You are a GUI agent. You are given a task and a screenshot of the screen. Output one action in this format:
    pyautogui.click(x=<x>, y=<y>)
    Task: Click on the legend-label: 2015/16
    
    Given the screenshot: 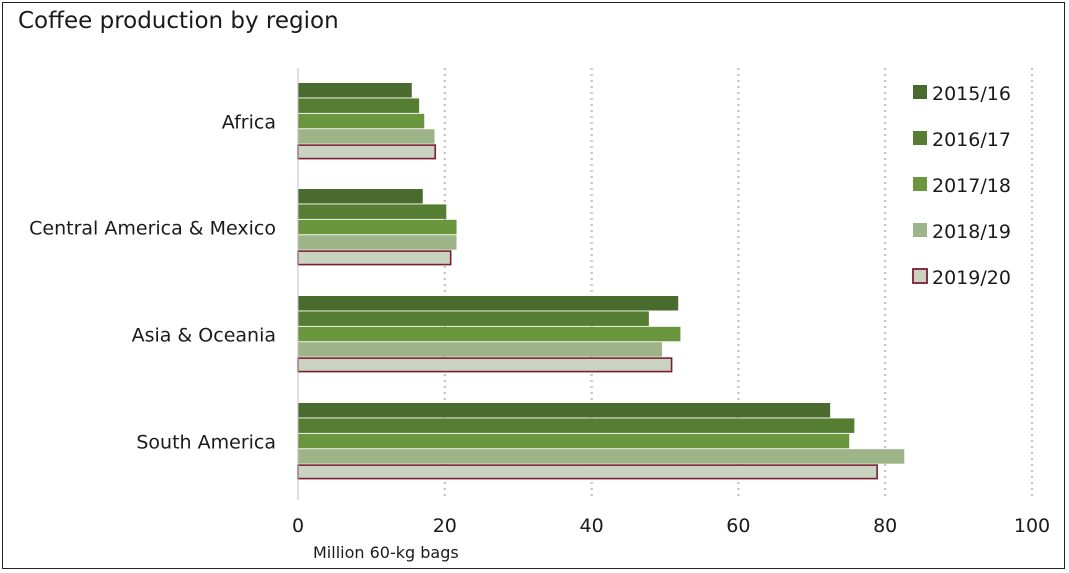 What is the action you would take?
    pyautogui.click(x=971, y=94)
    